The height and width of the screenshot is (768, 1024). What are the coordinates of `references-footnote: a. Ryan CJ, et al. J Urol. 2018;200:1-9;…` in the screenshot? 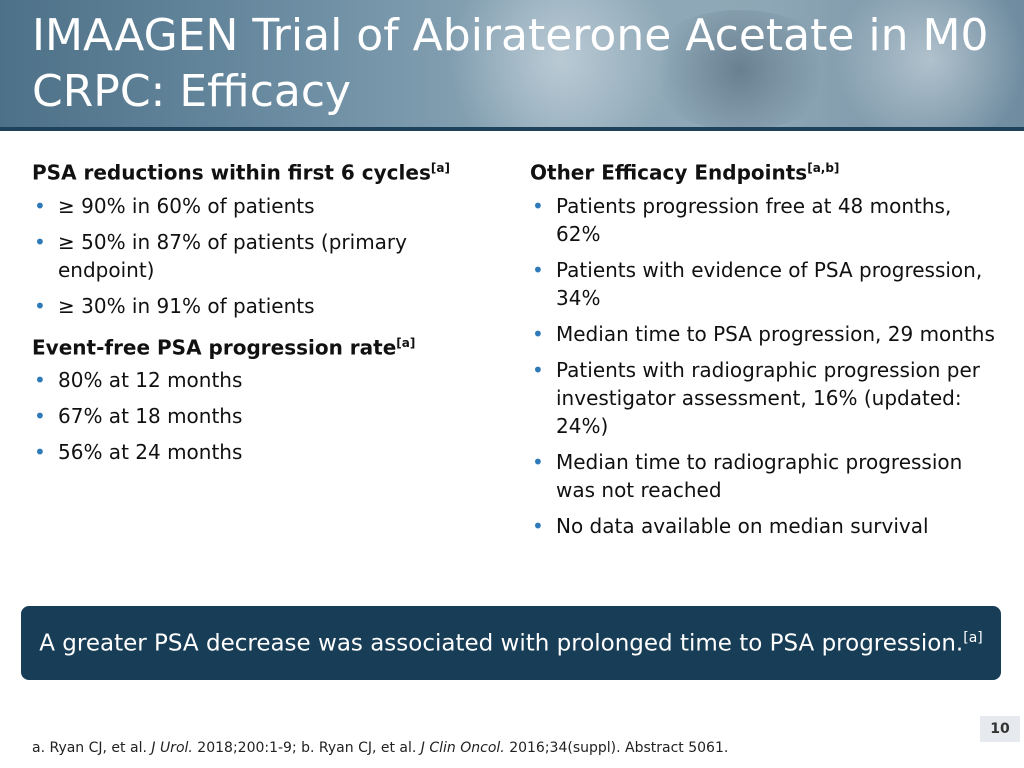 It's located at (380, 748).